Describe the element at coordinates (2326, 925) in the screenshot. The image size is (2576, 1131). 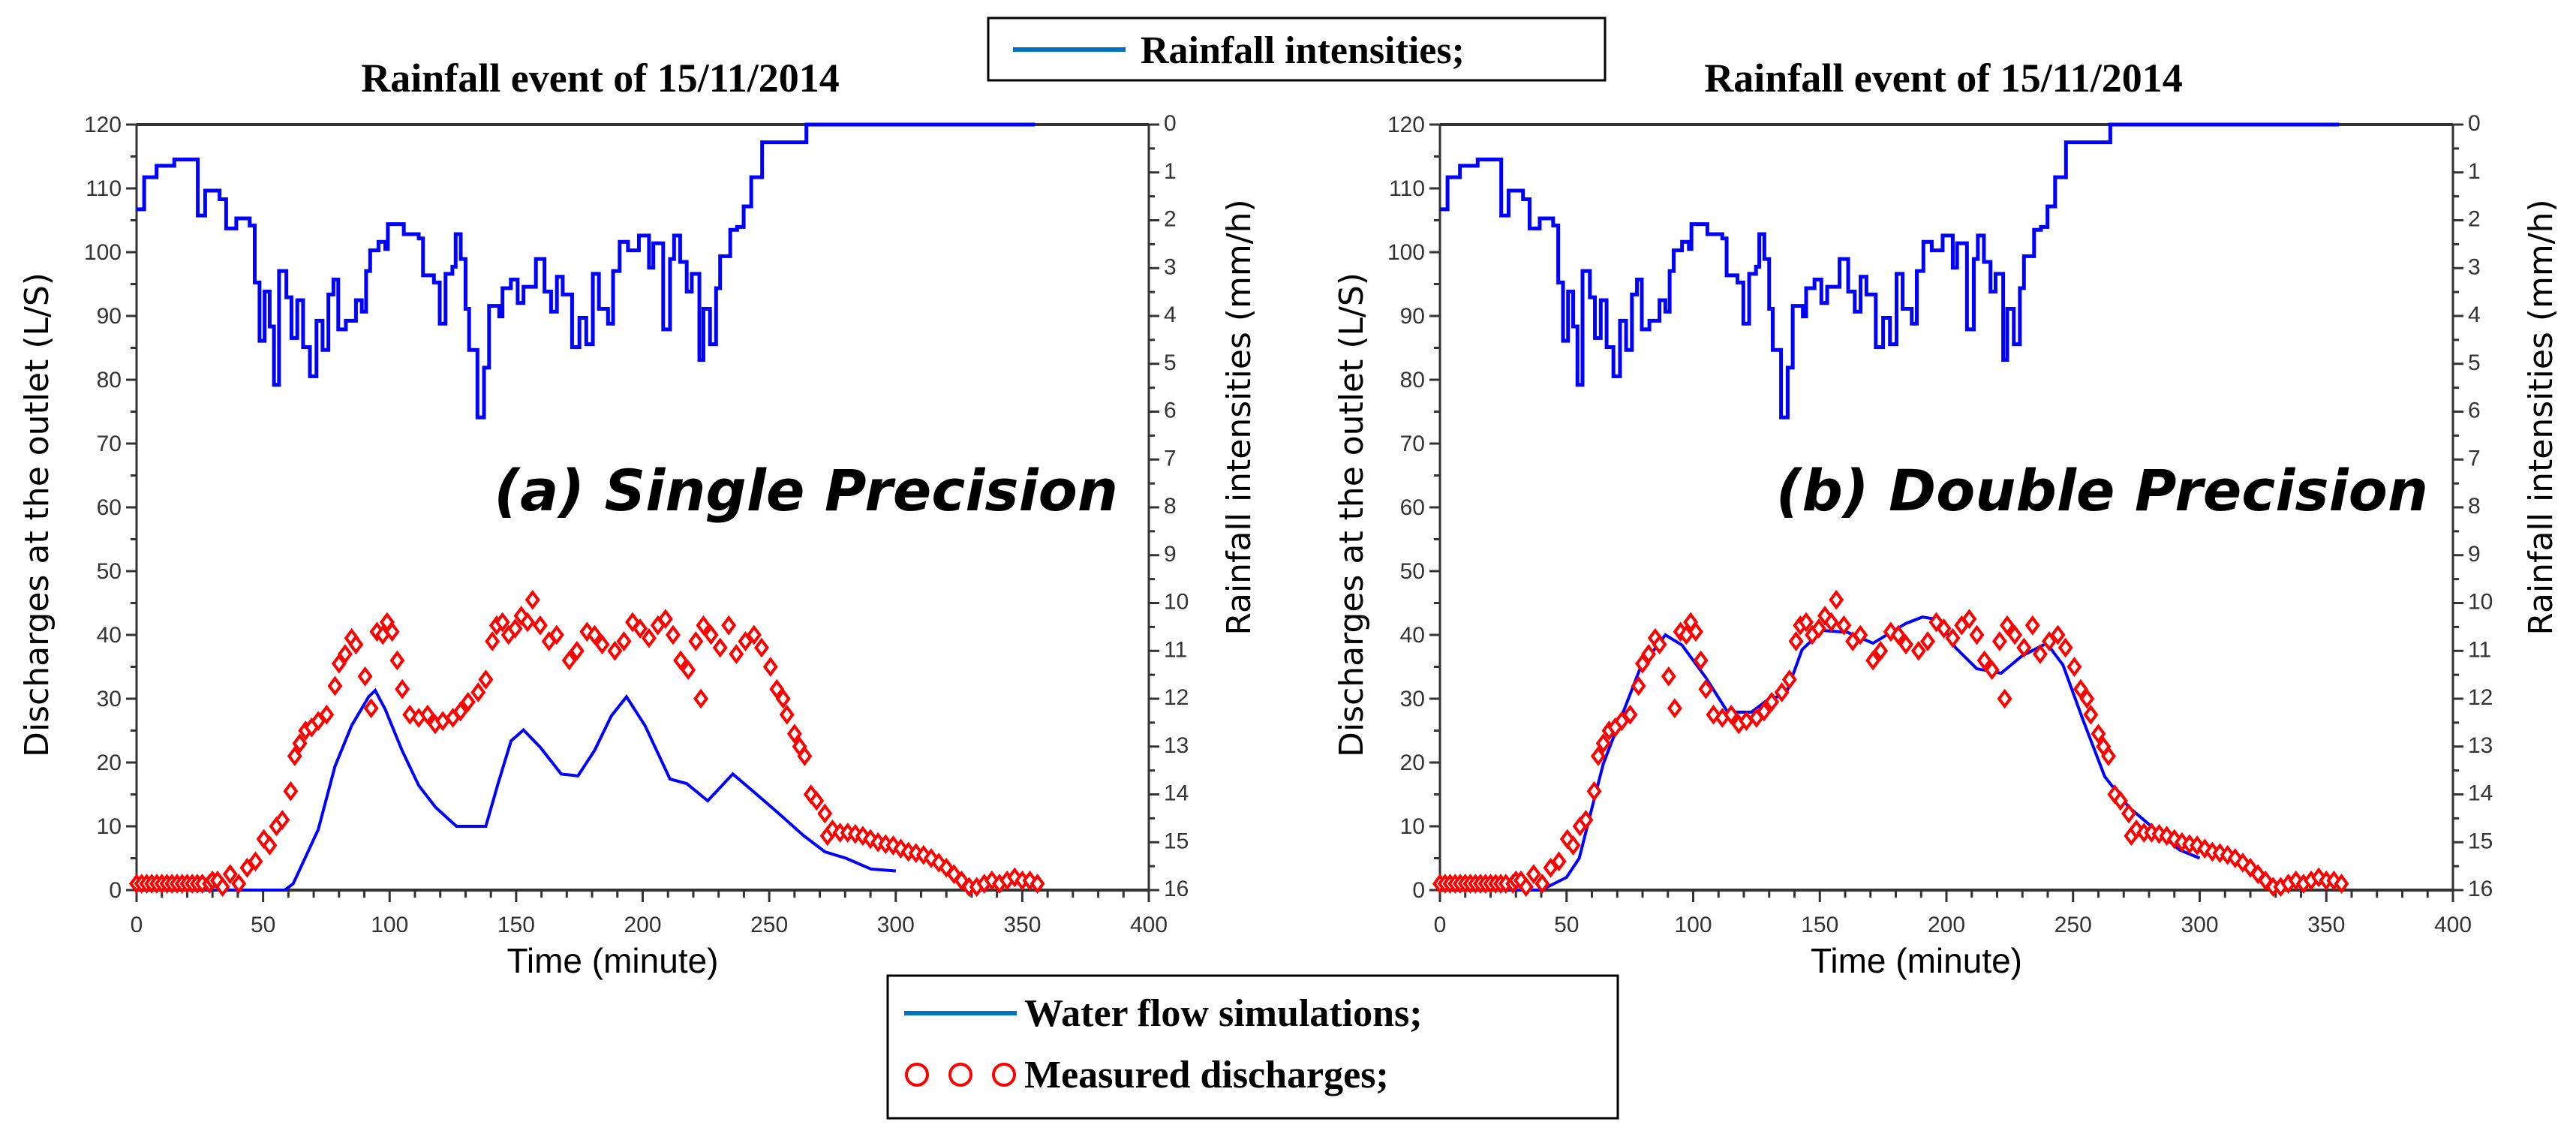
I see `x-tick-label: 350` at that location.